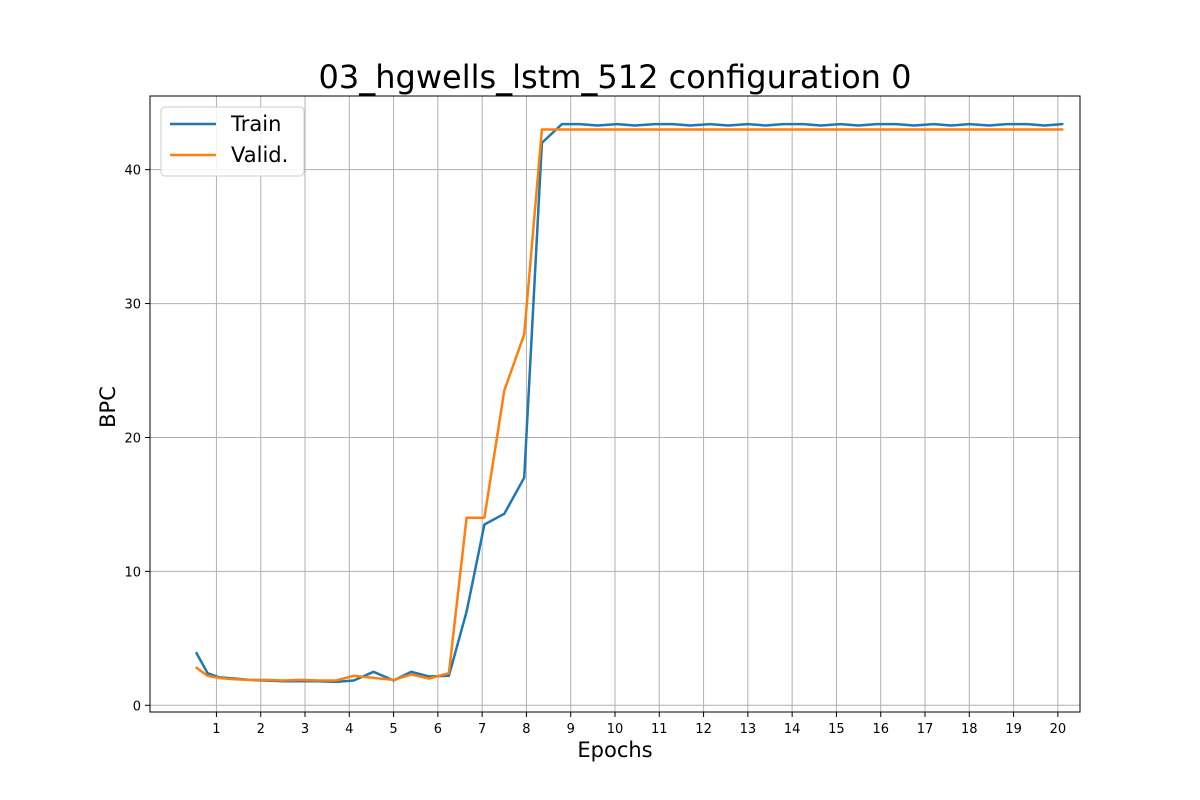 The width and height of the screenshot is (1200, 800). I want to click on x-tick-label: 10, so click(615, 729).